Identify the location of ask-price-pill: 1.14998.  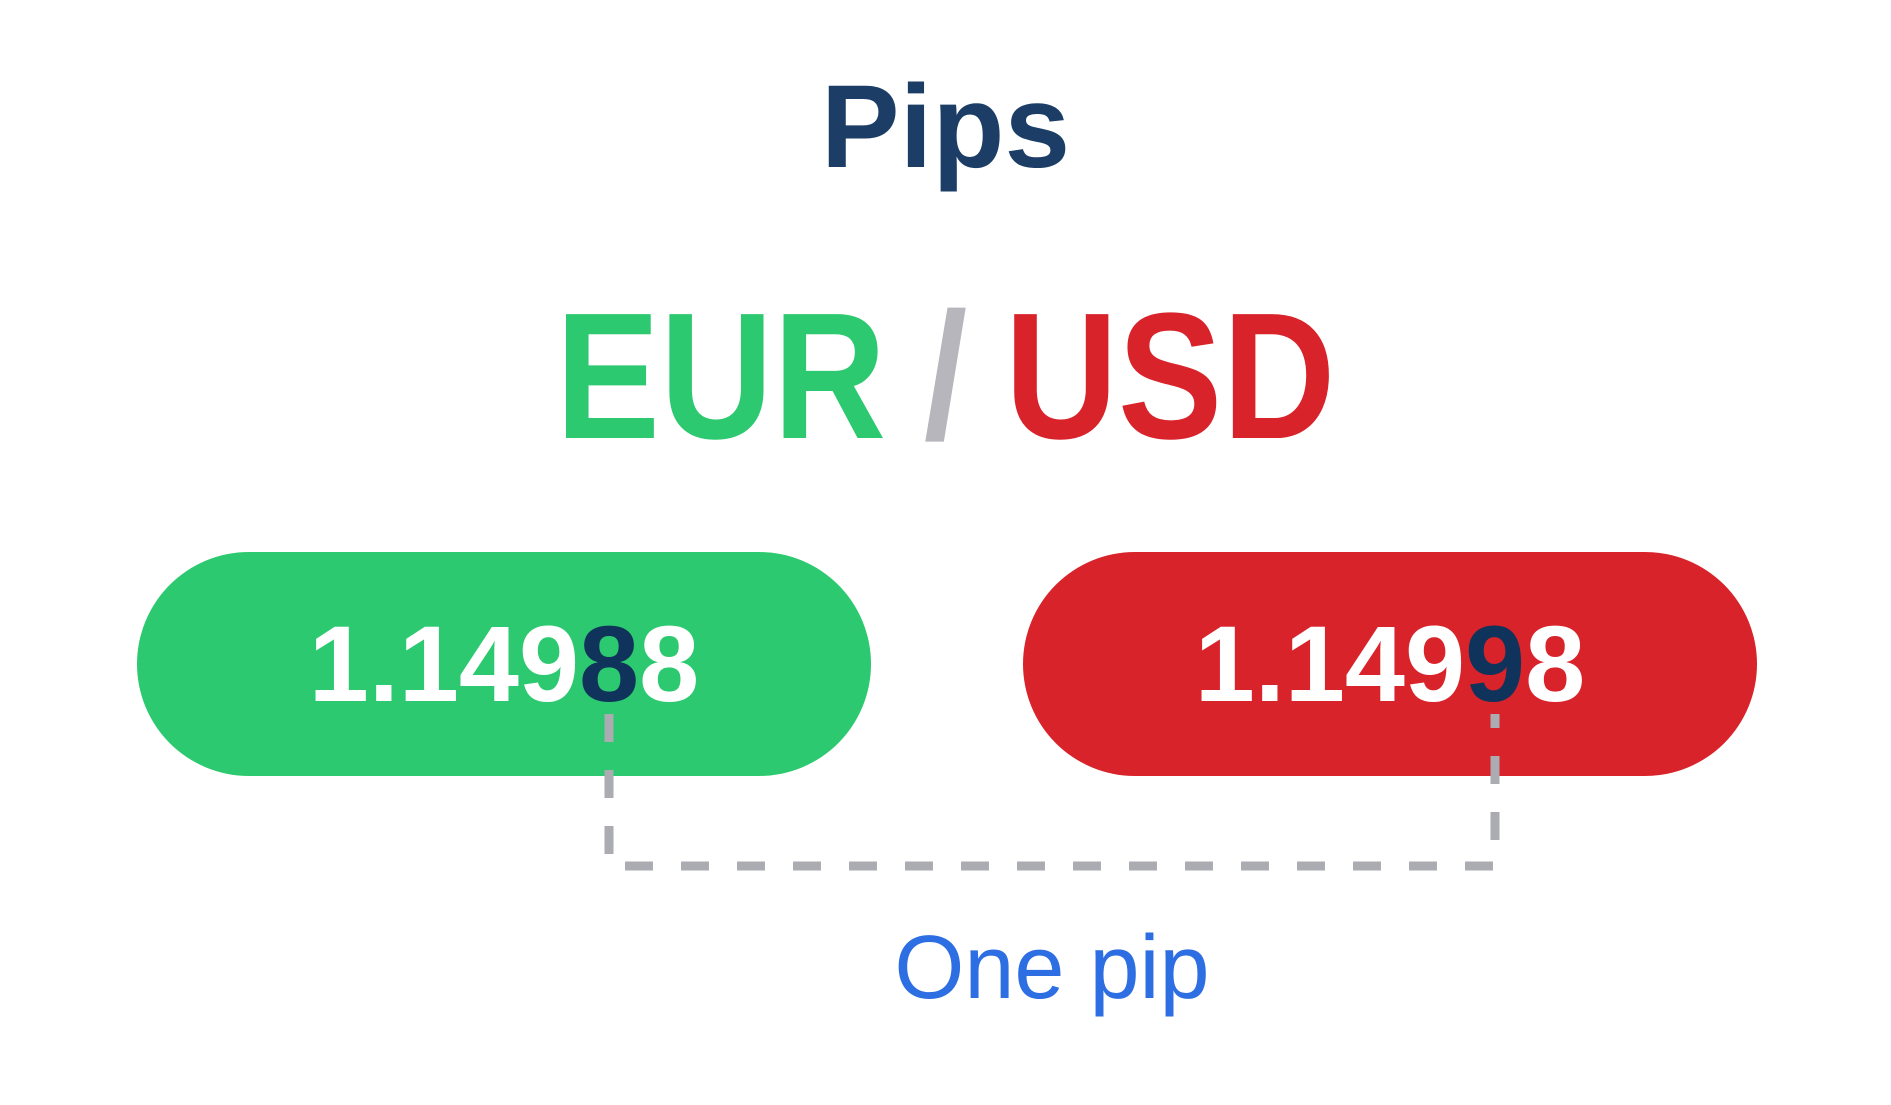
(1390, 664).